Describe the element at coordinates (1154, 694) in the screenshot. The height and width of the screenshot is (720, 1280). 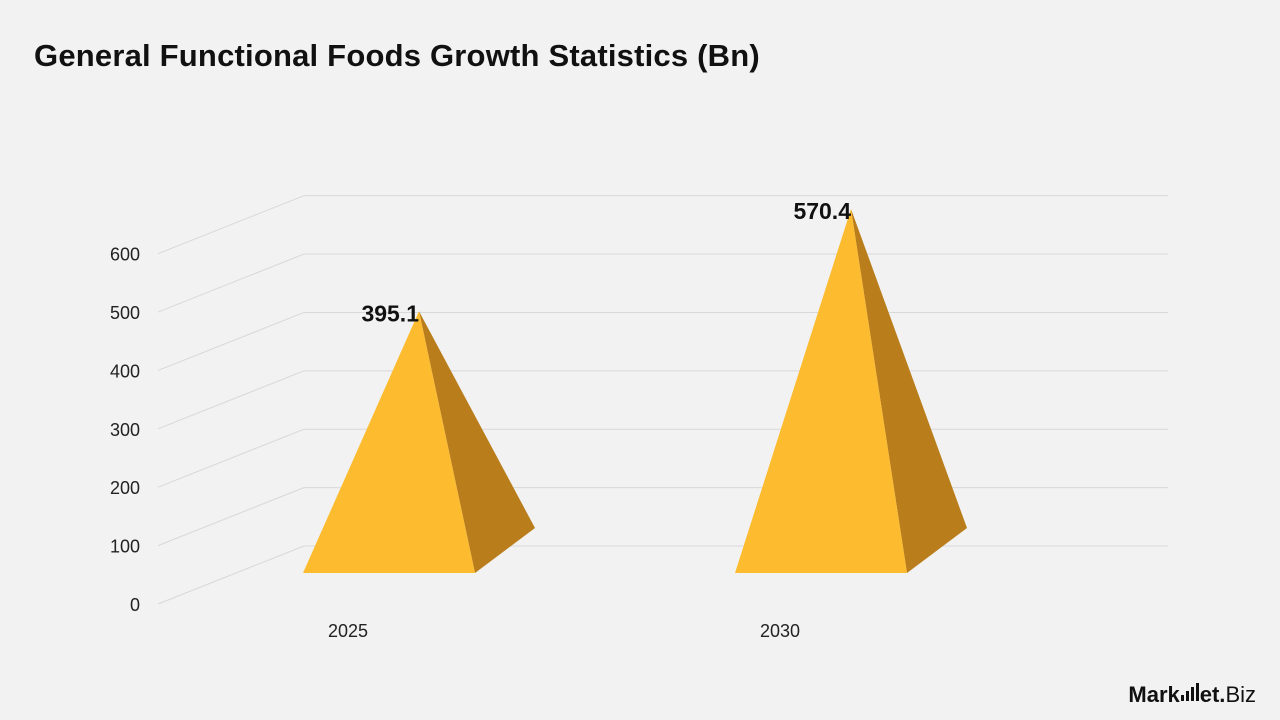
I see `brand-name-part1: Mark` at that location.